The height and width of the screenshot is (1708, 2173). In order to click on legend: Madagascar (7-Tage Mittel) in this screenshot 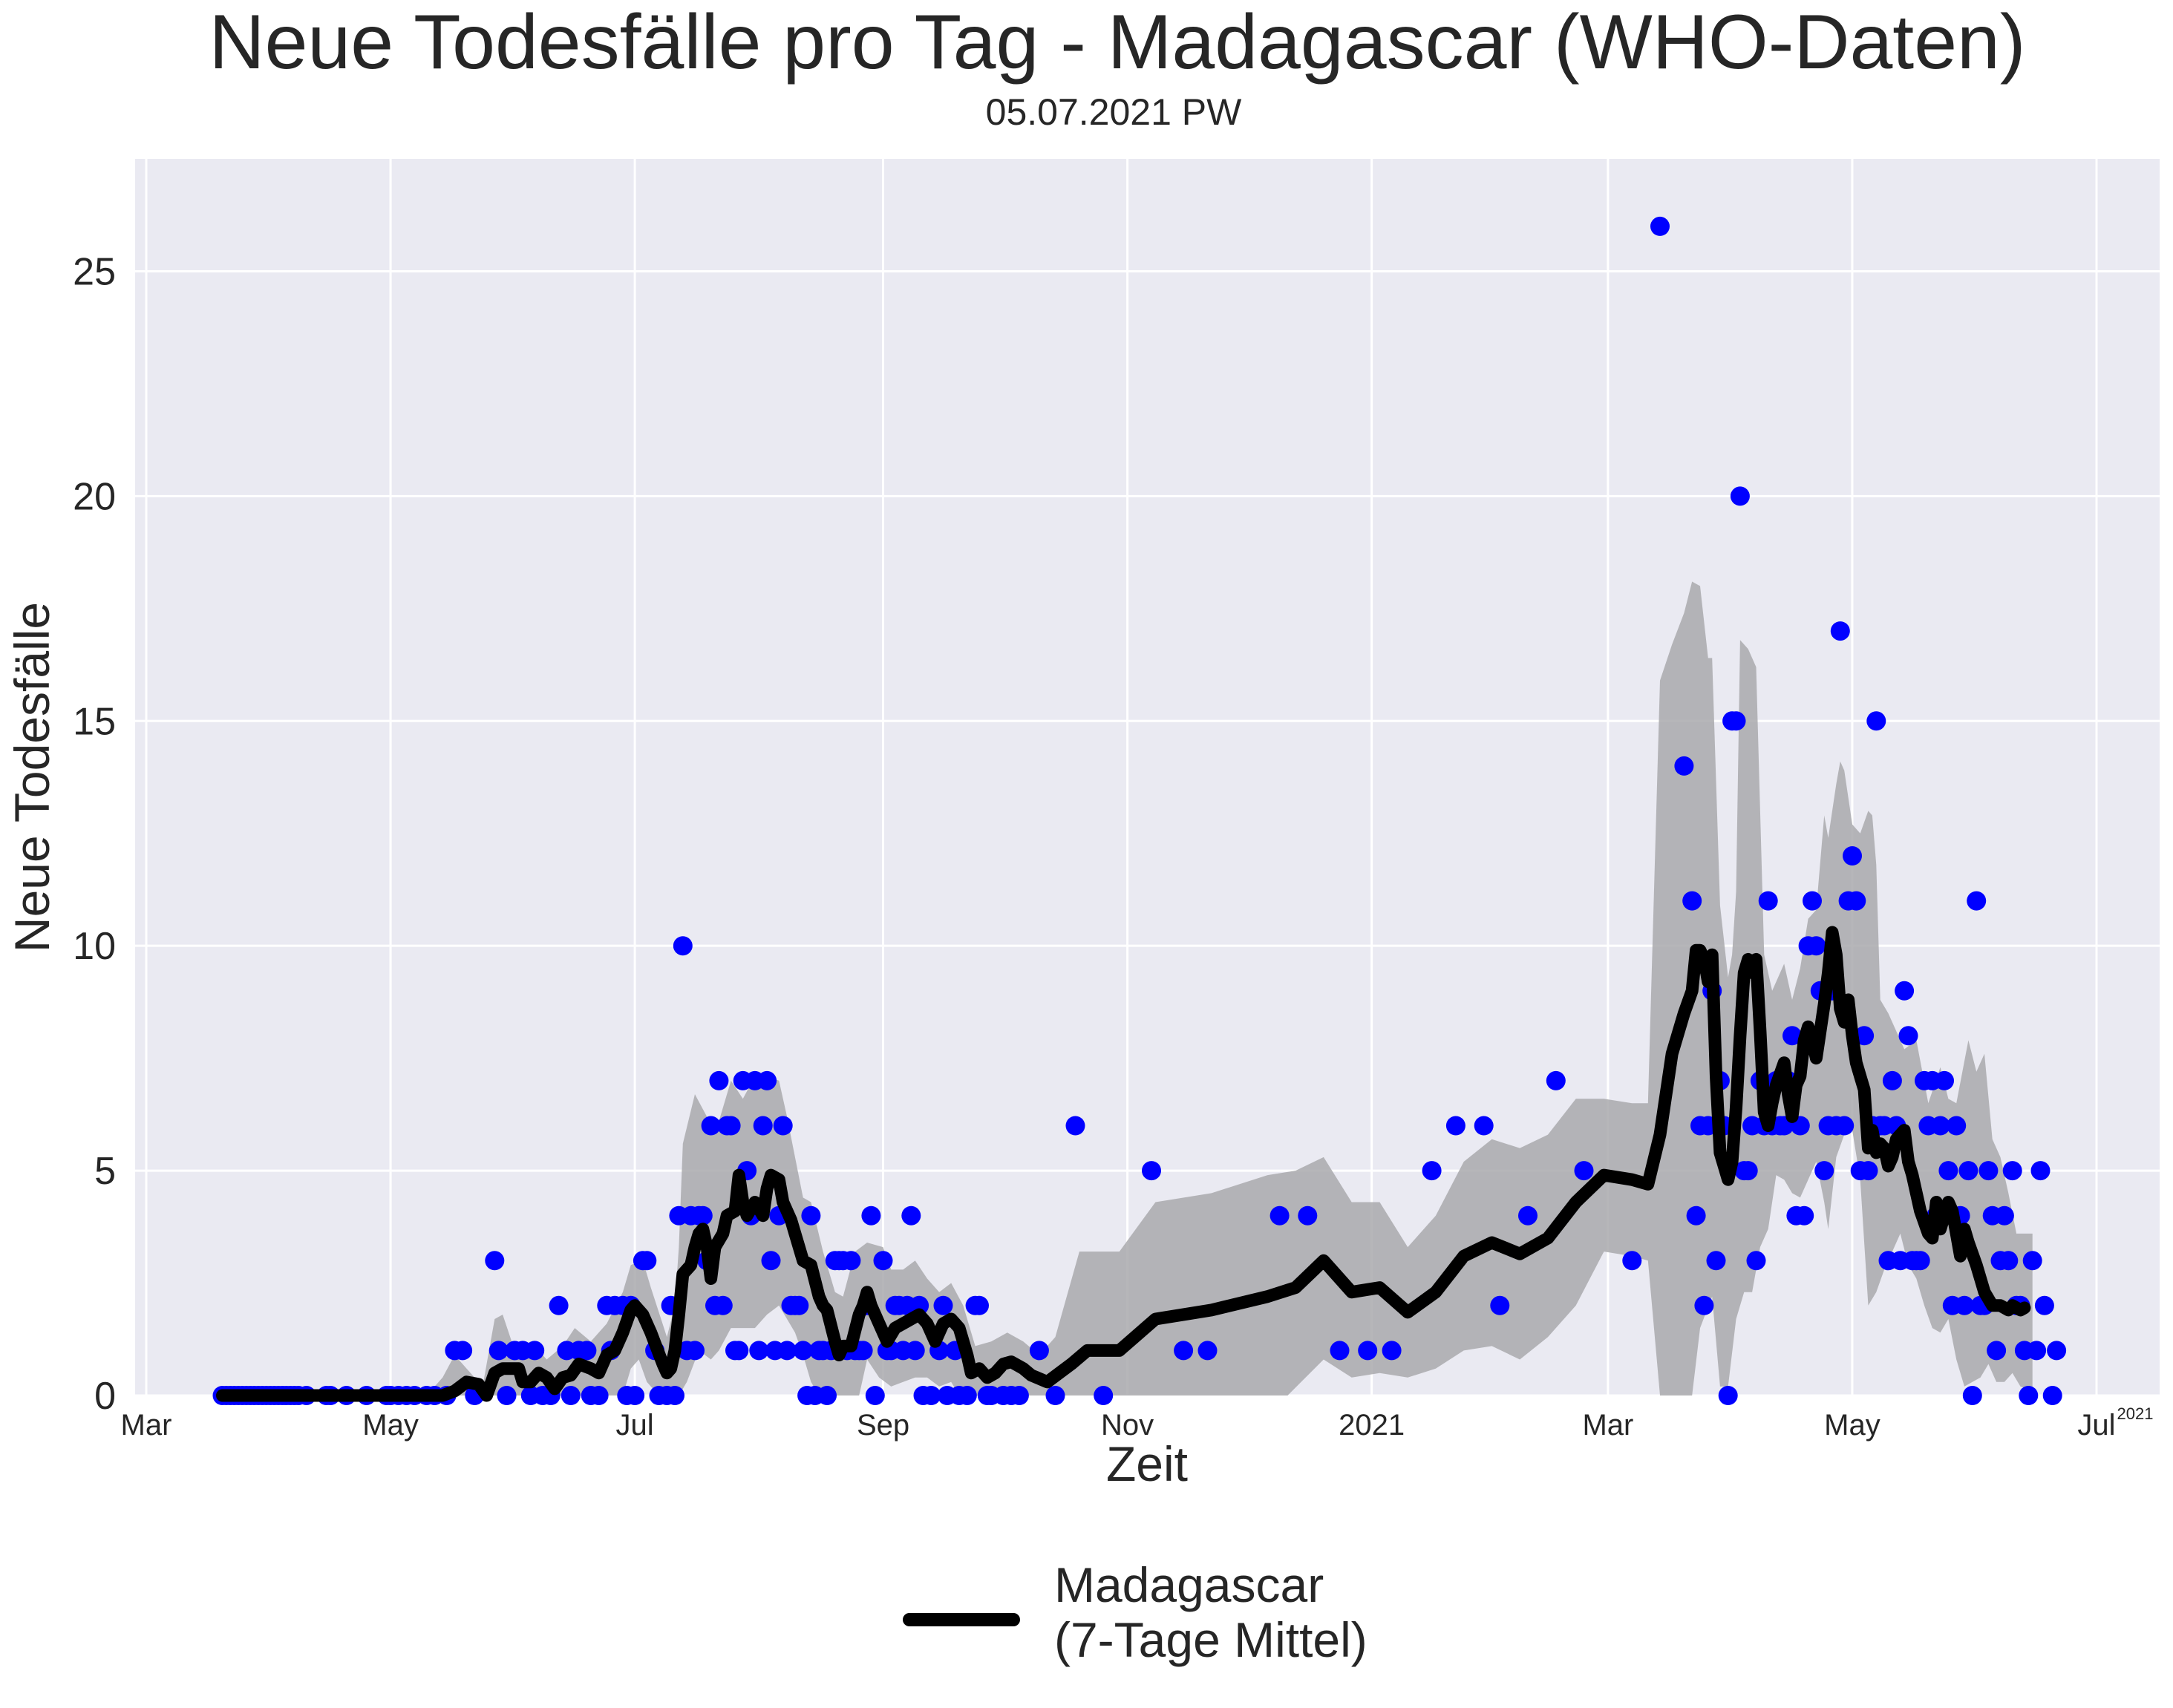, I will do `click(1135, 1612)`.